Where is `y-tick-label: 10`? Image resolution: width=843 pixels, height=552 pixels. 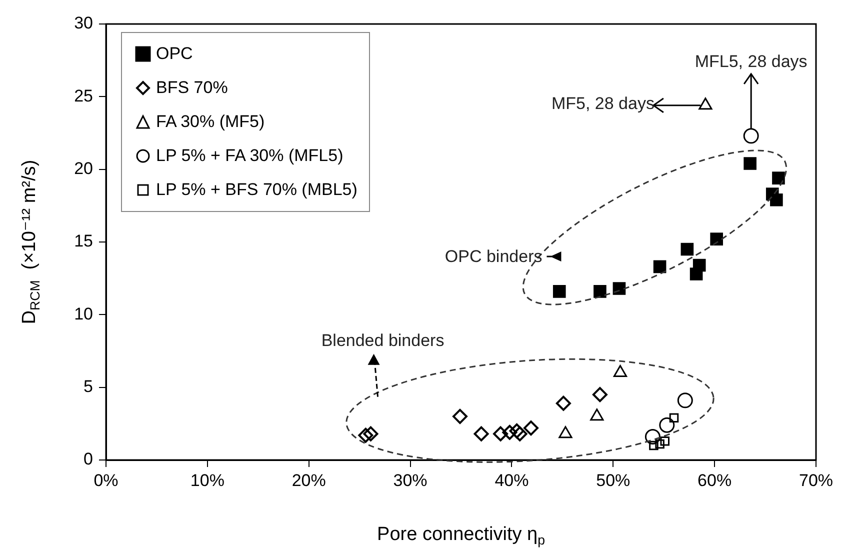
y-tick-label: 10 is located at coordinates (83, 314).